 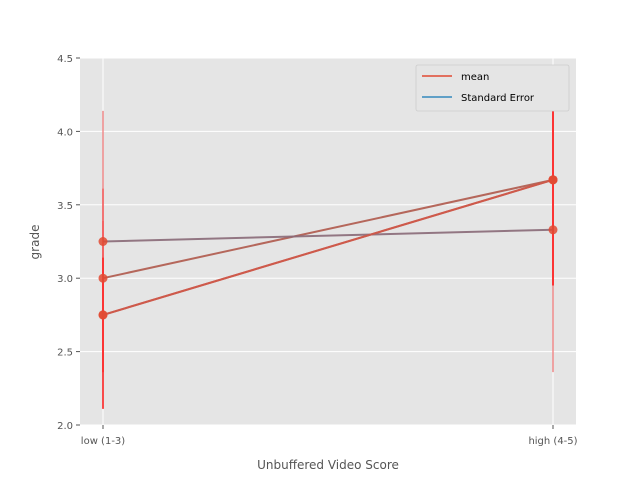 I want to click on legend-label-standard-error: Standard Error, so click(x=498, y=98).